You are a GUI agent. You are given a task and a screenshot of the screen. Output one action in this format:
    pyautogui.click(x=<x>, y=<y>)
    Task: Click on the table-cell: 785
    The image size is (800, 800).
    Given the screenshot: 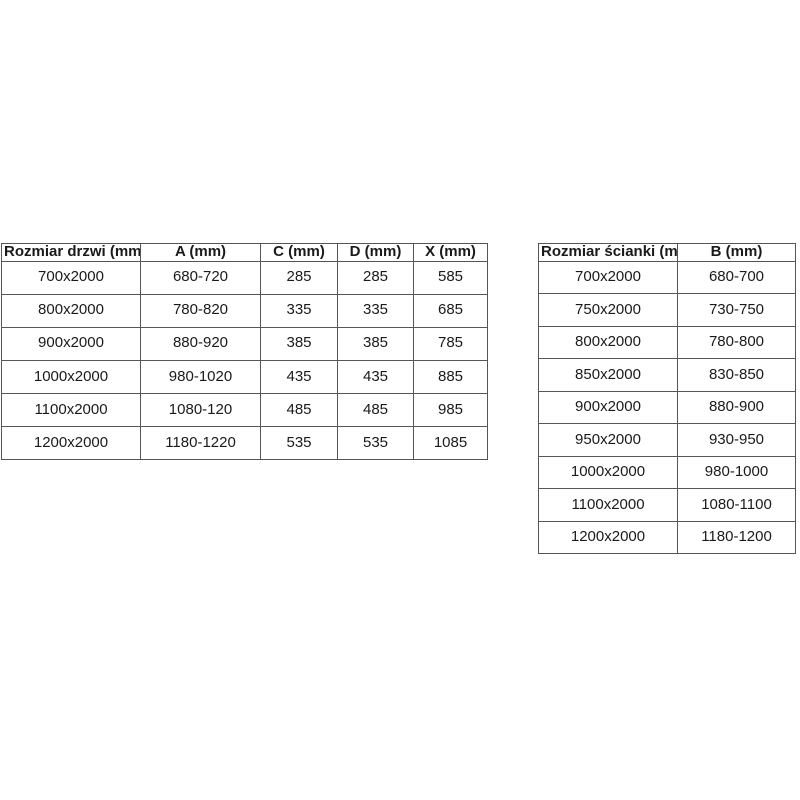 What is the action you would take?
    pyautogui.click(x=450, y=343)
    